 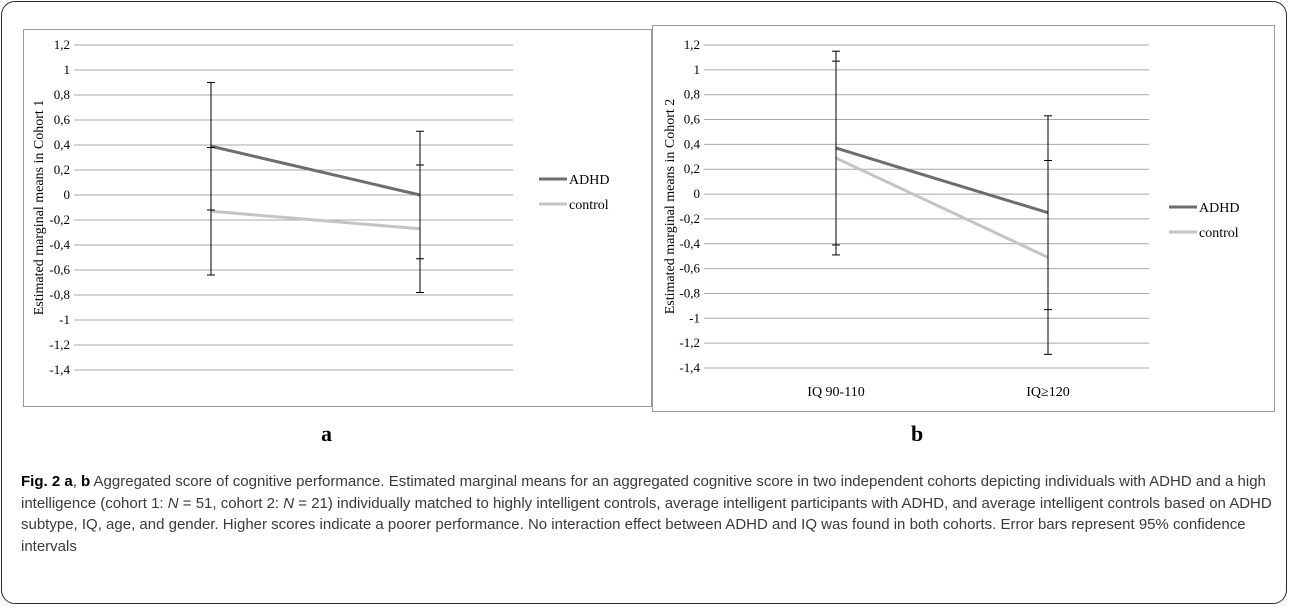 I want to click on x-tick-label: IQ 90-110, so click(x=835, y=392).